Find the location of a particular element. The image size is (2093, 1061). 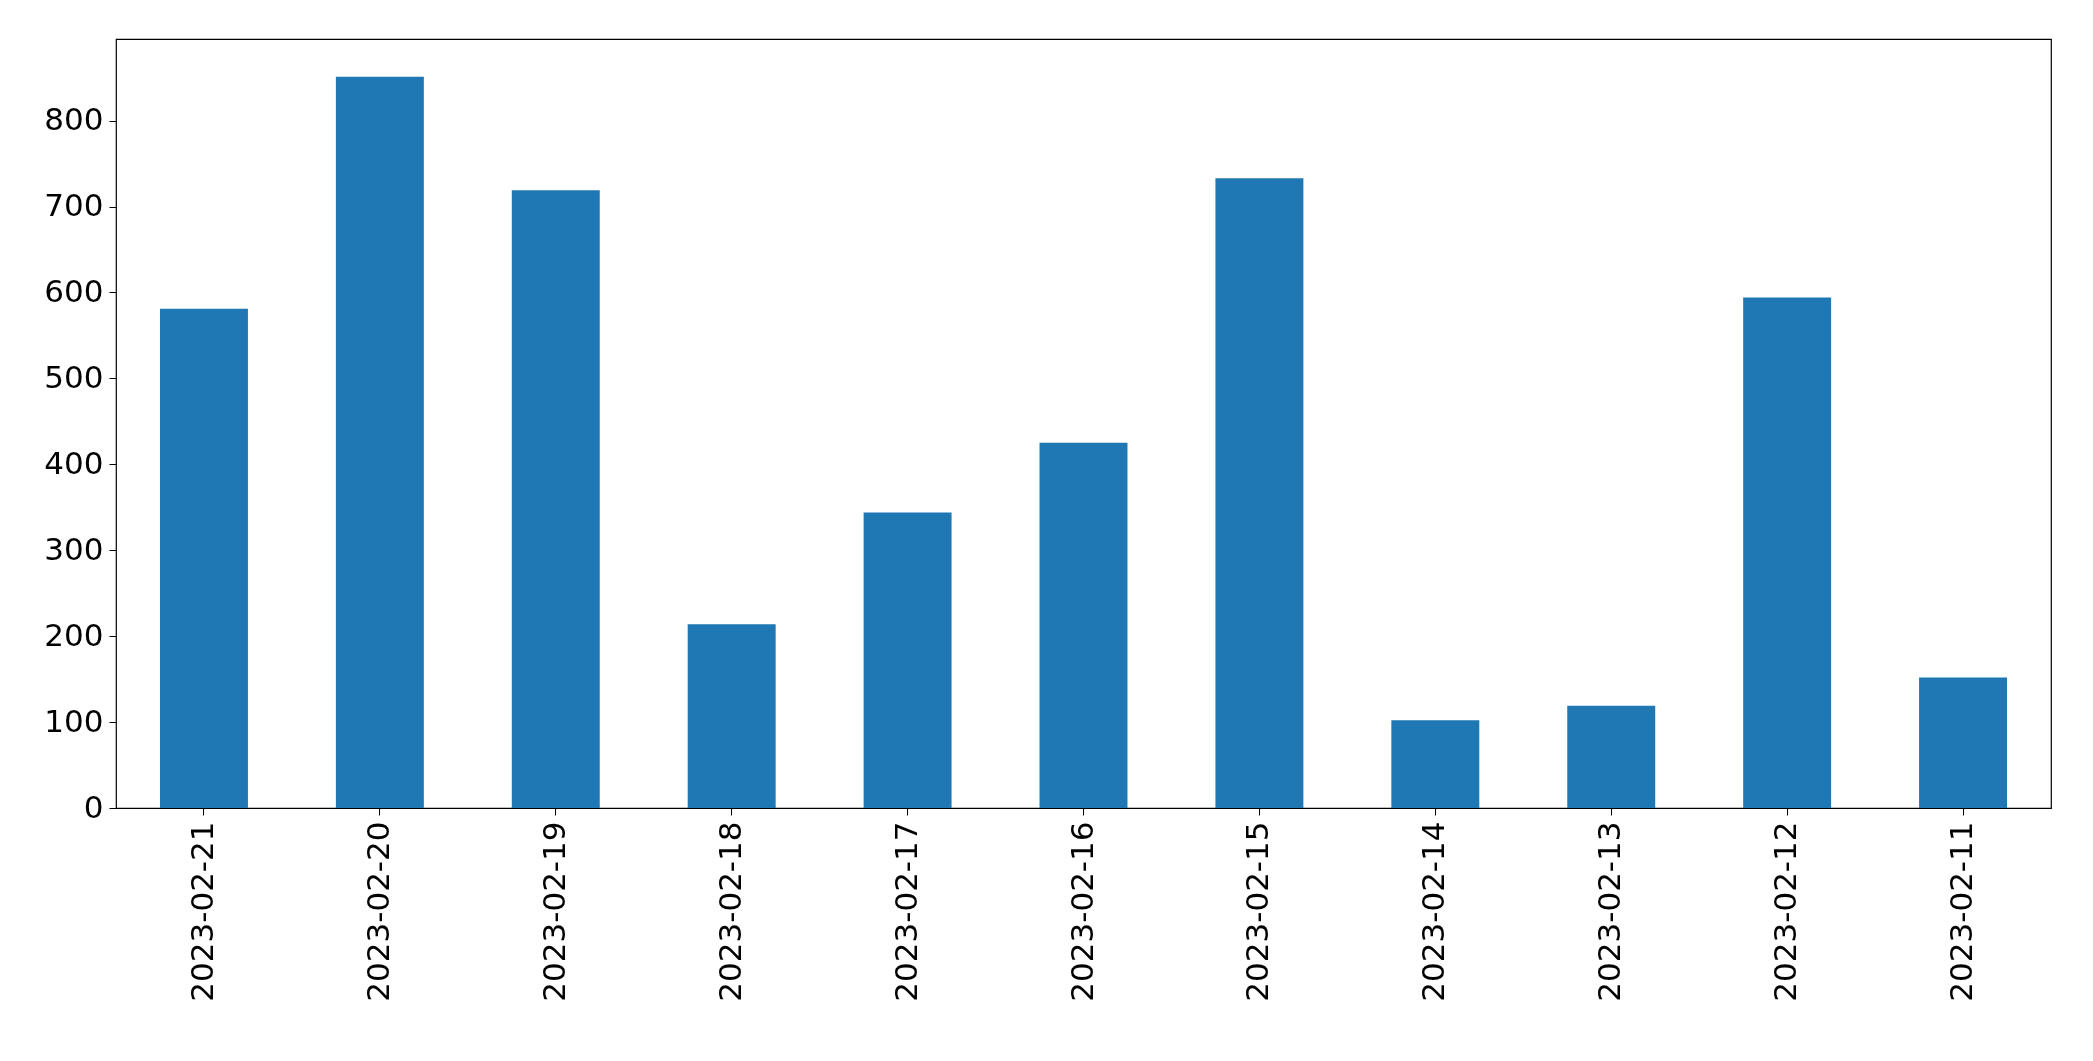

x-tick-label: 2023-02-18 is located at coordinates (729, 911).